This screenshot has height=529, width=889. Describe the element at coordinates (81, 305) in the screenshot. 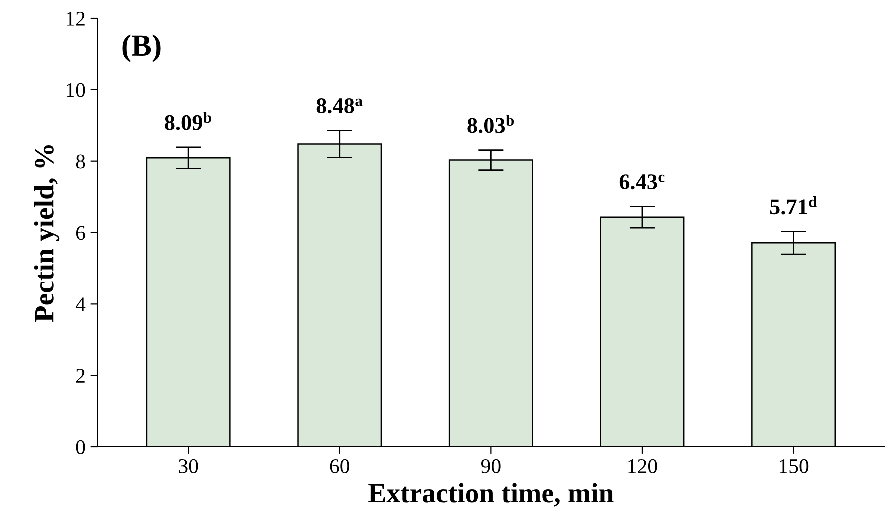

I see `y-tick-label: 4` at that location.